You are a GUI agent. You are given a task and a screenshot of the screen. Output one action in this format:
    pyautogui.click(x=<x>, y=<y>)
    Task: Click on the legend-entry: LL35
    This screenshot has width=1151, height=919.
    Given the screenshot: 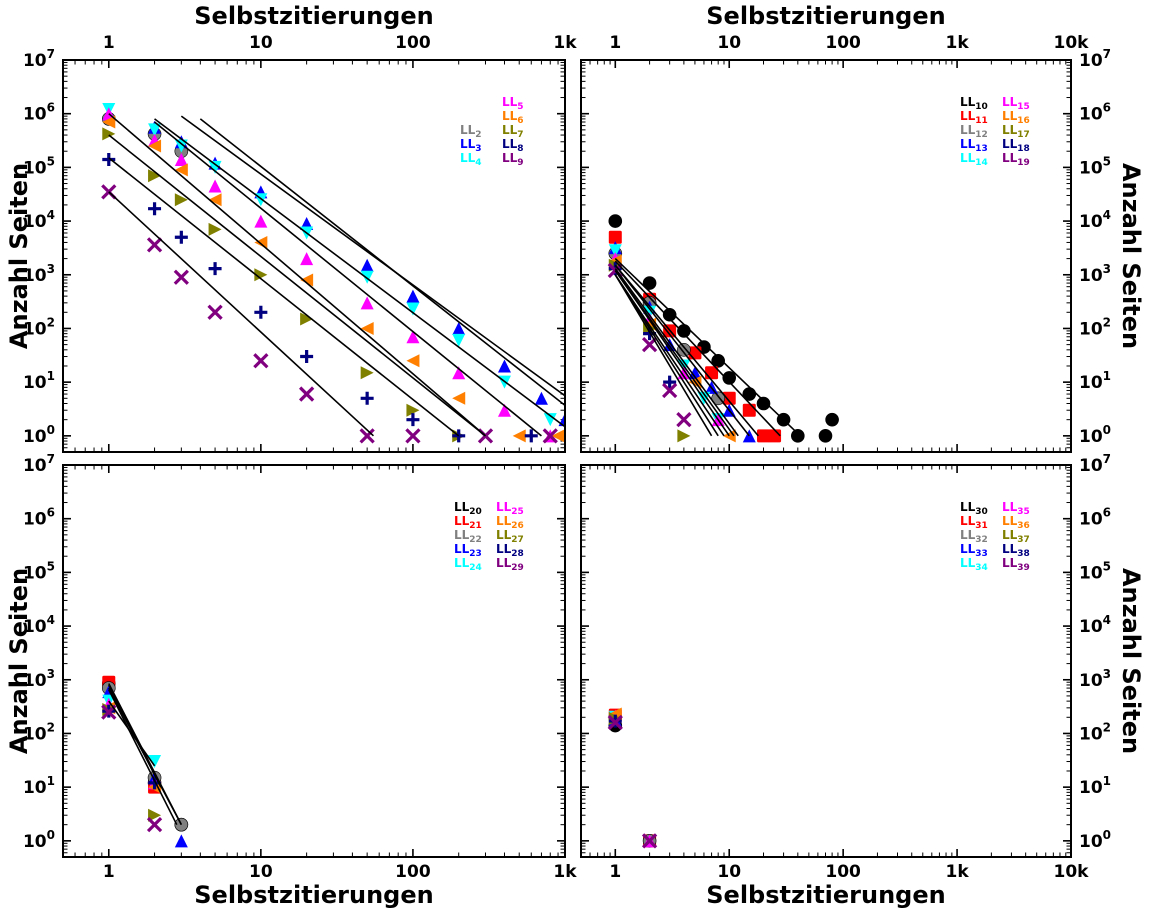 What is the action you would take?
    pyautogui.click(x=1016, y=508)
    